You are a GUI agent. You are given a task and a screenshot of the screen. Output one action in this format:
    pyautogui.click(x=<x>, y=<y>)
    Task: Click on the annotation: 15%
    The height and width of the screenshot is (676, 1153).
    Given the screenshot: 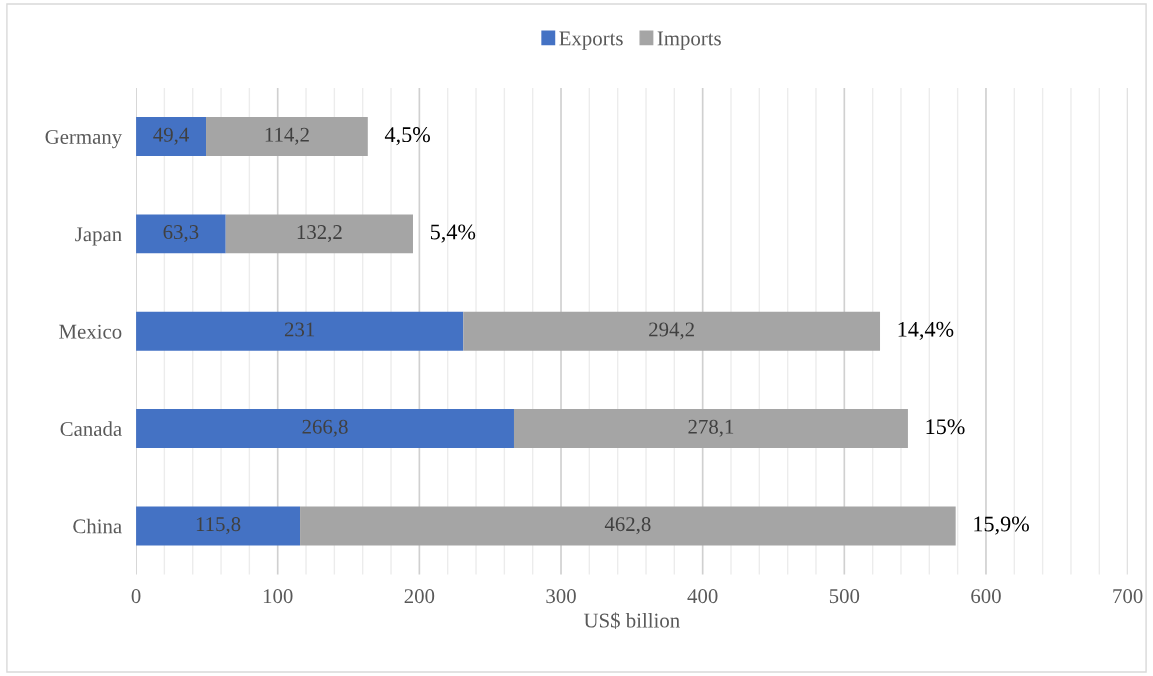 What is the action you would take?
    pyautogui.click(x=945, y=427)
    